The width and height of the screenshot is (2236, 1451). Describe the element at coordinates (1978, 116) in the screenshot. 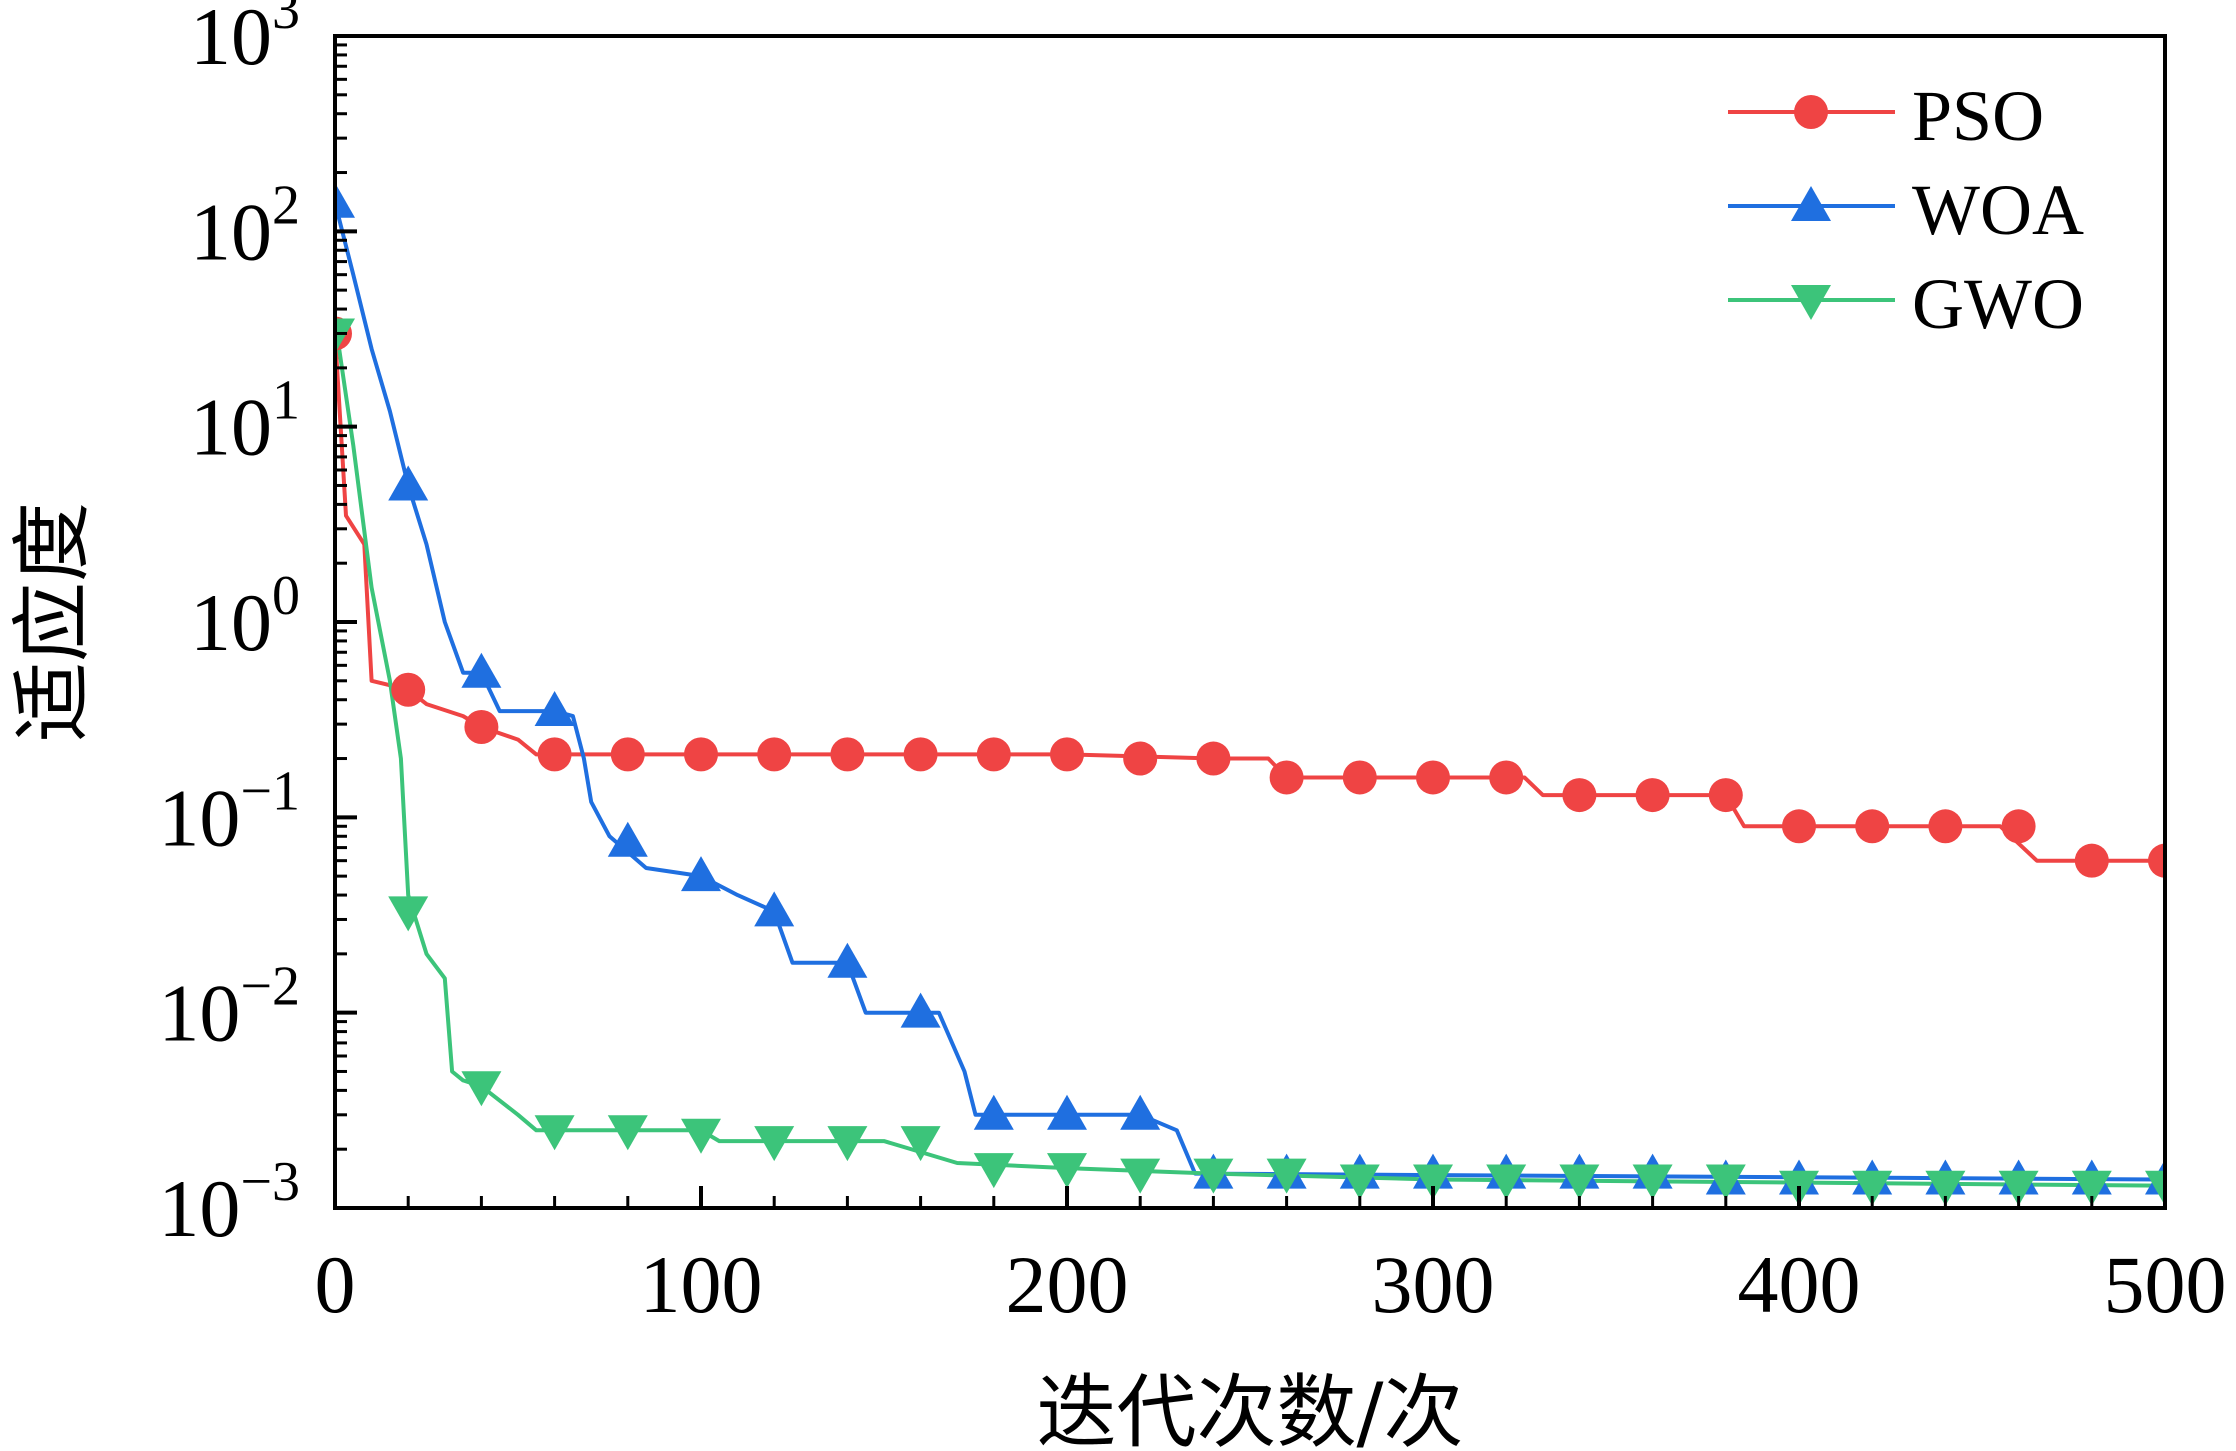

I see `legend-label-pso: PSO` at that location.